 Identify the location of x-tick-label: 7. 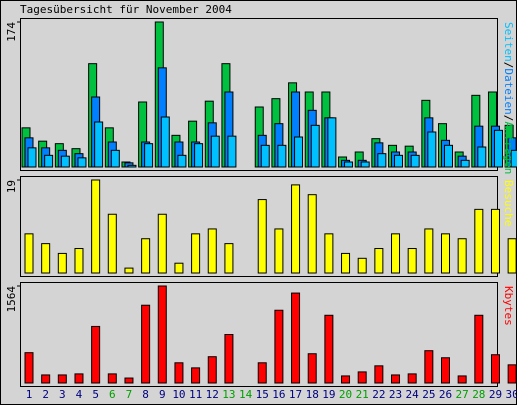
(129, 394).